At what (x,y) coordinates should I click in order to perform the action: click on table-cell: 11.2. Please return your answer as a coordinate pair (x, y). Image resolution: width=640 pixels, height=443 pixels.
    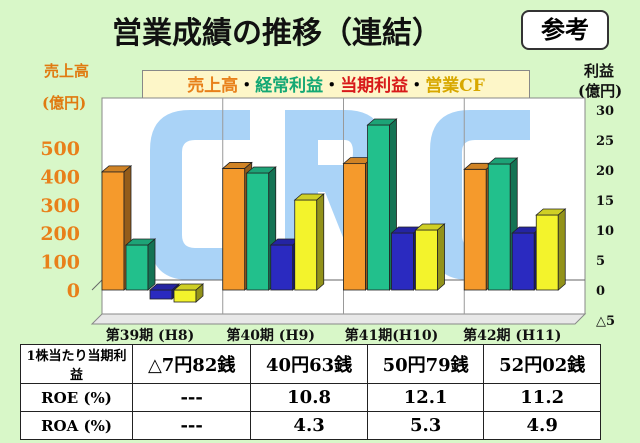
    Looking at the image, I should click on (542, 397).